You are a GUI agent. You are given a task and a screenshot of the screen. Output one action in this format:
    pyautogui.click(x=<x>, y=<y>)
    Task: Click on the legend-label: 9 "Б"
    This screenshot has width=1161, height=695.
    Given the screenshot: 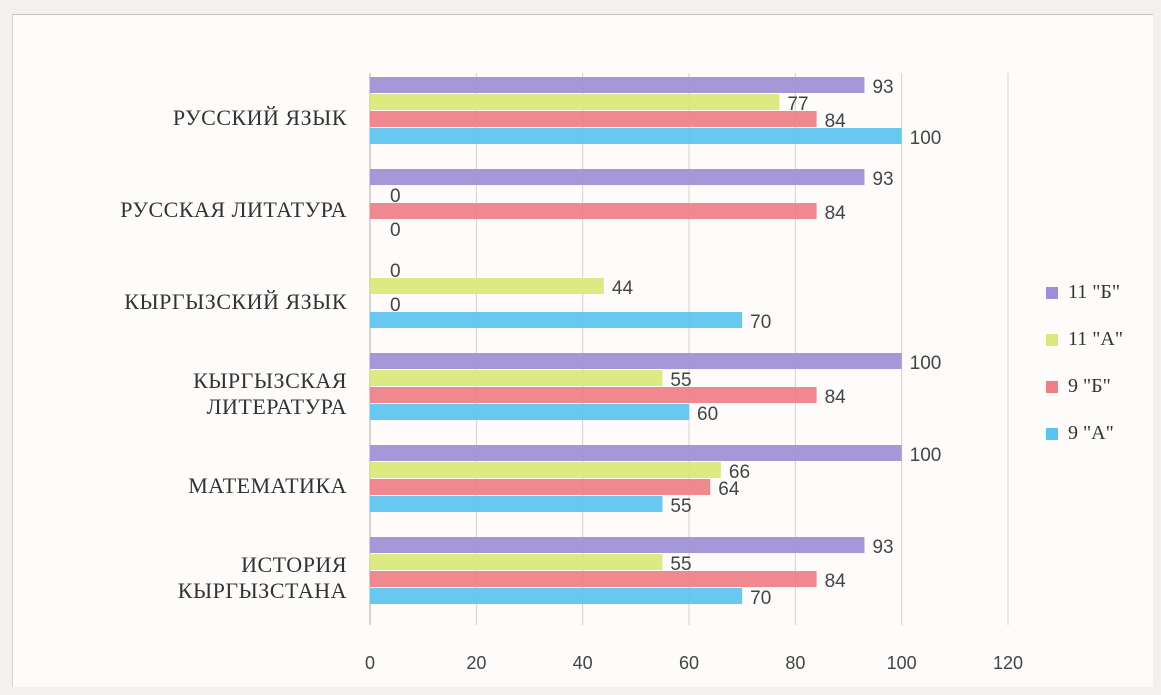 What is the action you would take?
    pyautogui.click(x=1089, y=386)
    